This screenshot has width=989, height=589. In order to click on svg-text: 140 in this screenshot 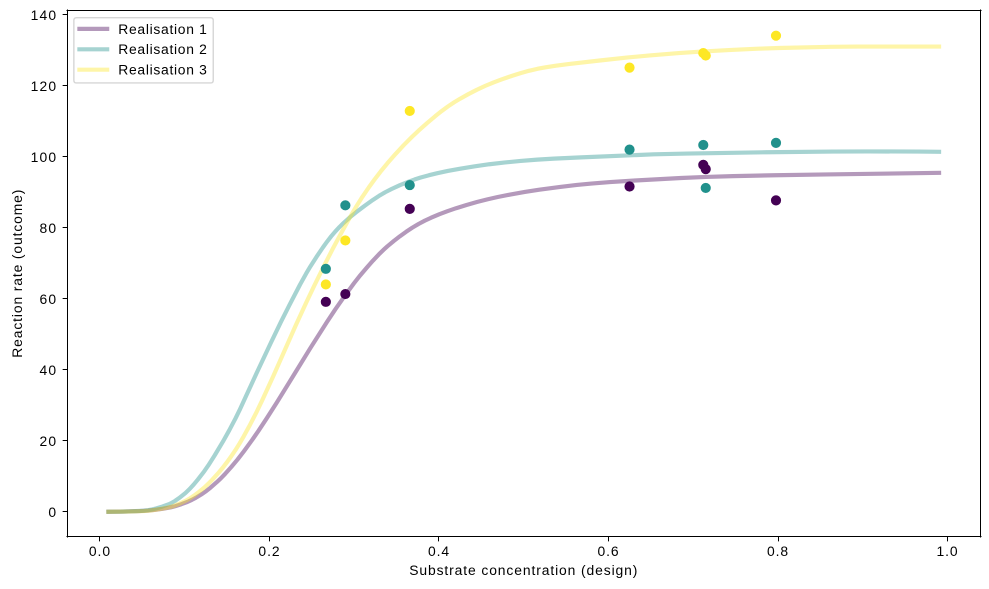, I will do `click(44, 15)`.